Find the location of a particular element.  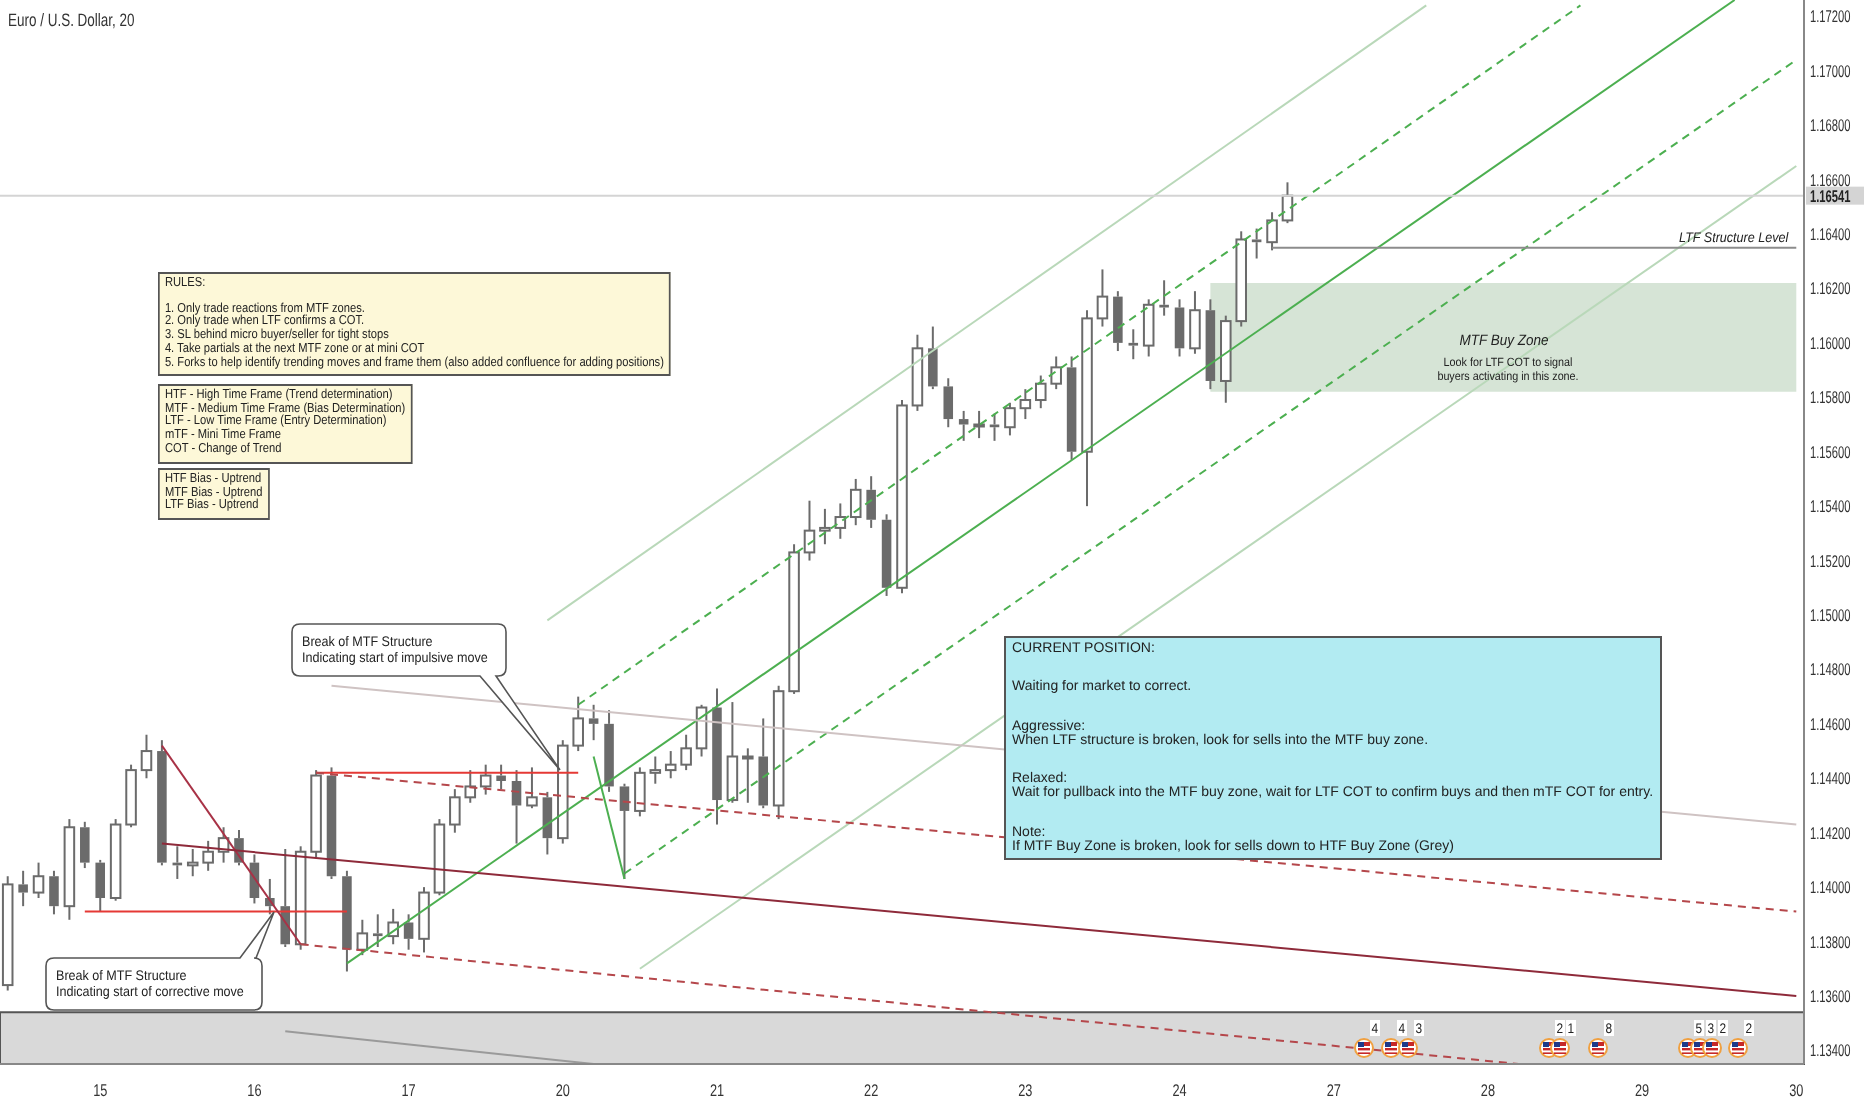

x-tick-label: 17 is located at coordinates (408, 1090).